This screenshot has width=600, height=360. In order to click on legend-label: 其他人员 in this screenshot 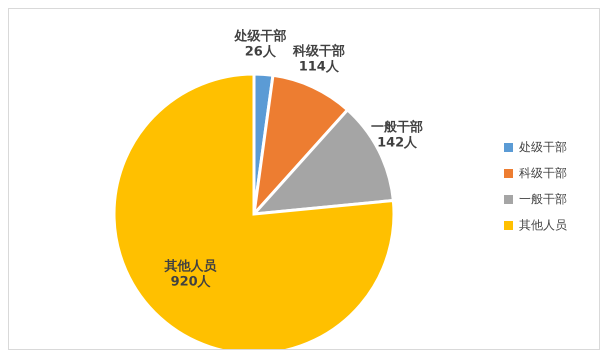, I will do `click(543, 225)`.